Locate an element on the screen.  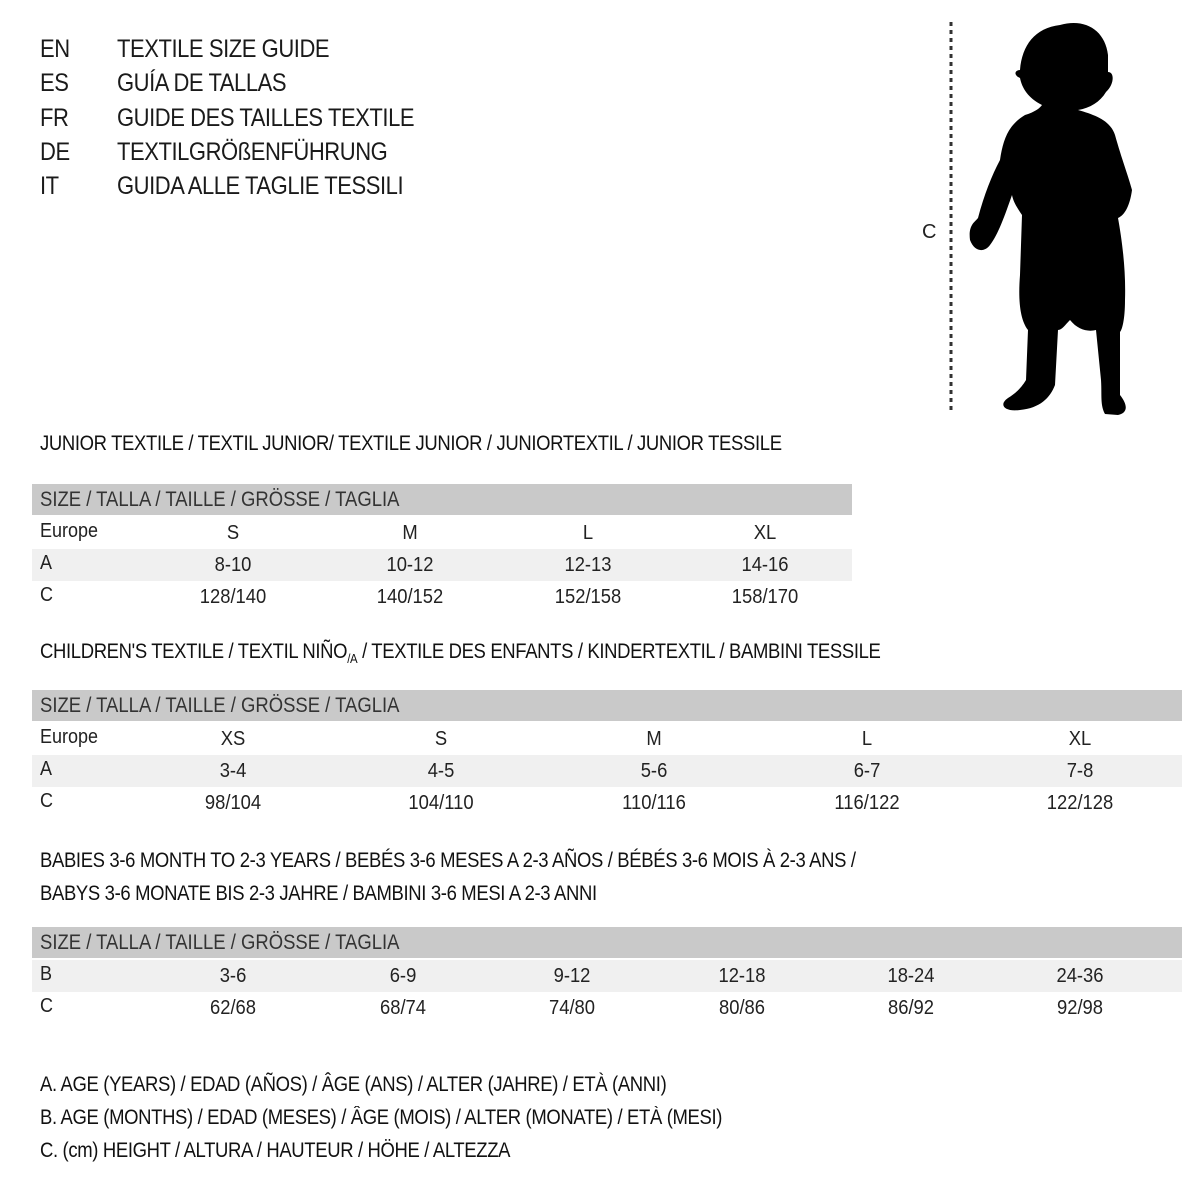
row-label: B is located at coordinates (46, 974).